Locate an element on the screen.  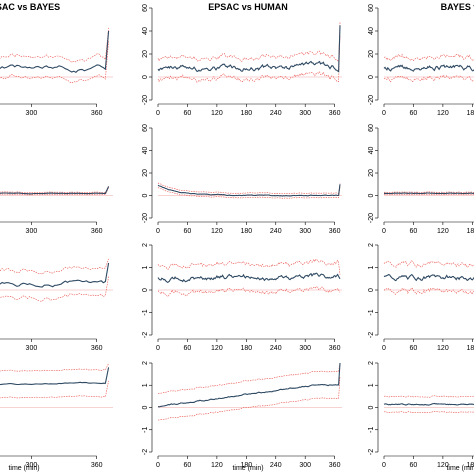
panel-r4-c1: 300 360 is located at coordinates (56, 416).